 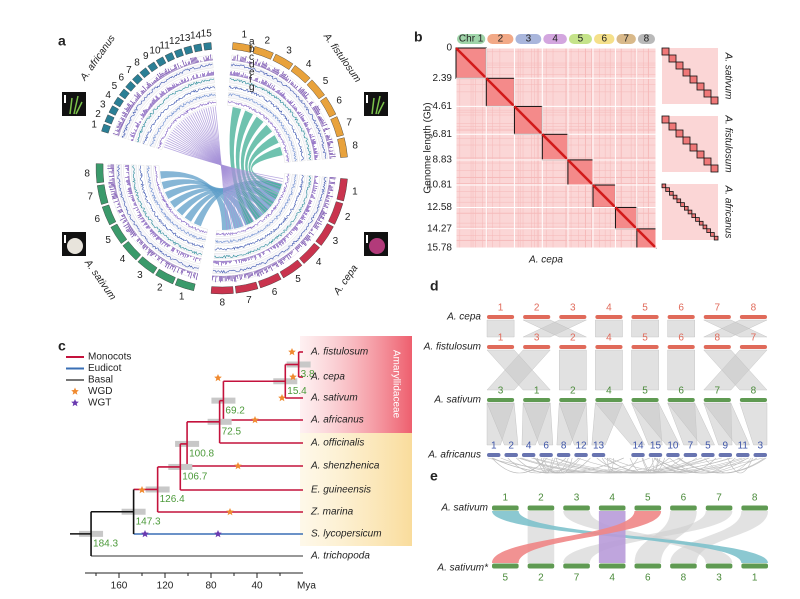 What do you see at coordinates (332, 512) in the screenshot?
I see `species-name: Z. marina` at bounding box center [332, 512].